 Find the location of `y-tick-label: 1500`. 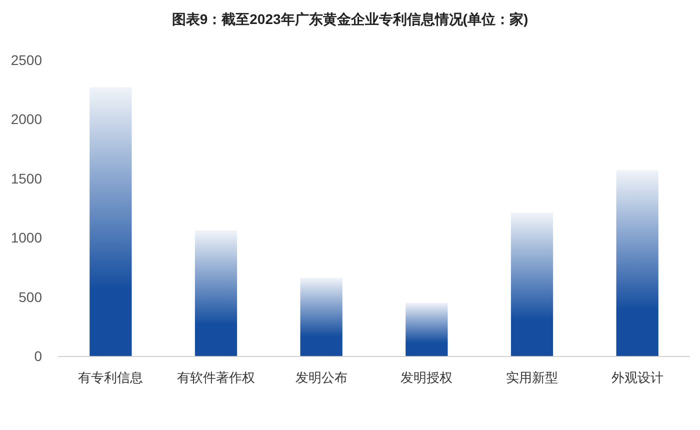

y-tick-label: 1500 is located at coordinates (26, 178).